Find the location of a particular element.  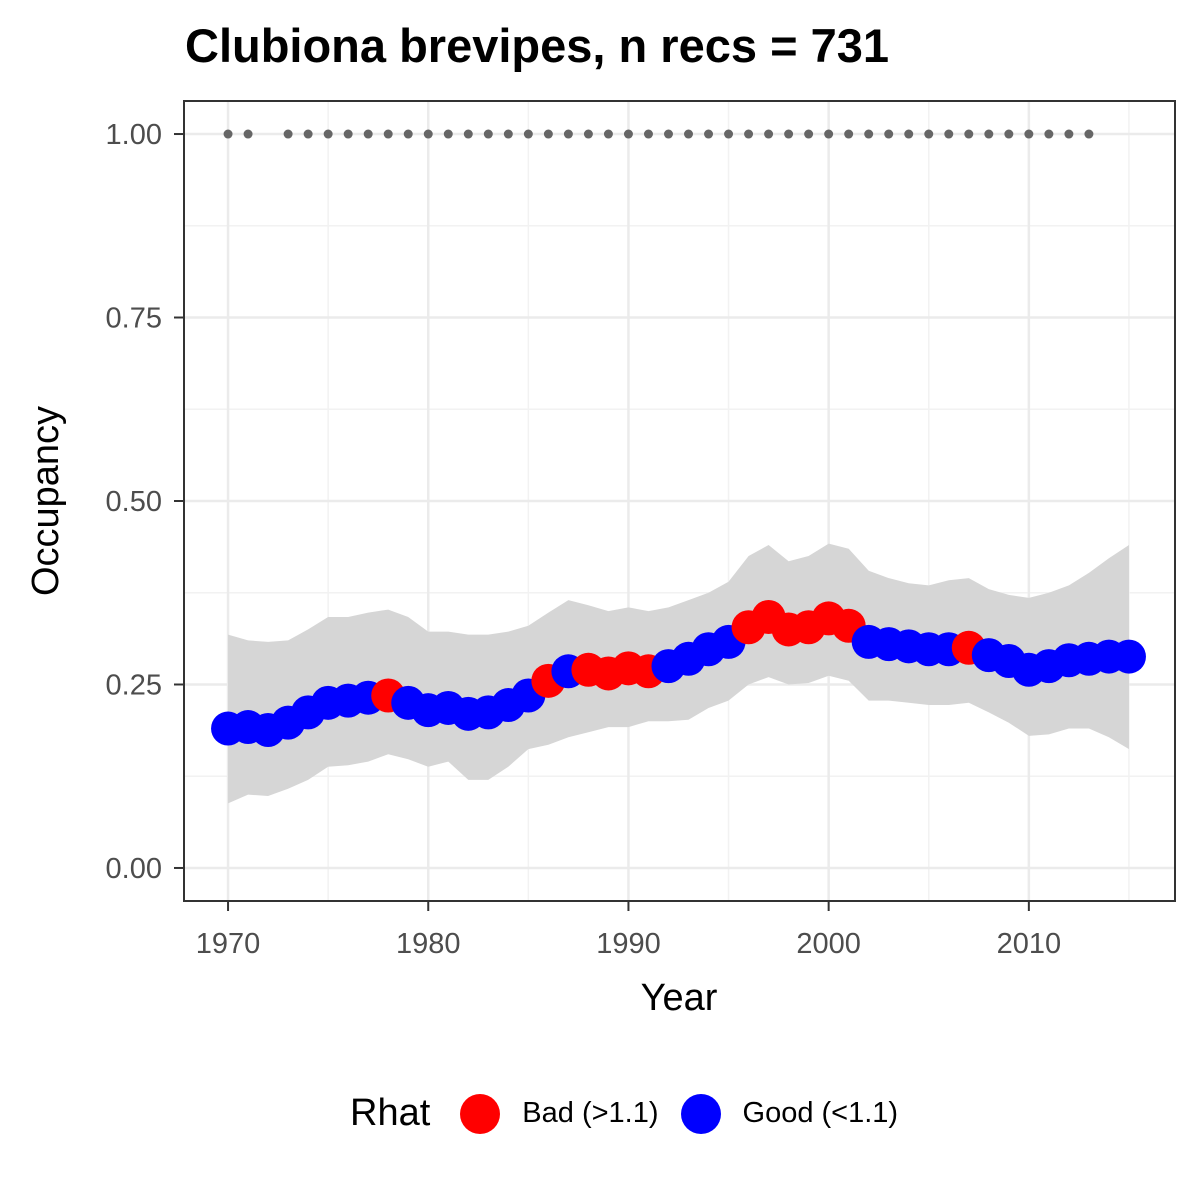

legend-key-bad is located at coordinates (480, 1113).